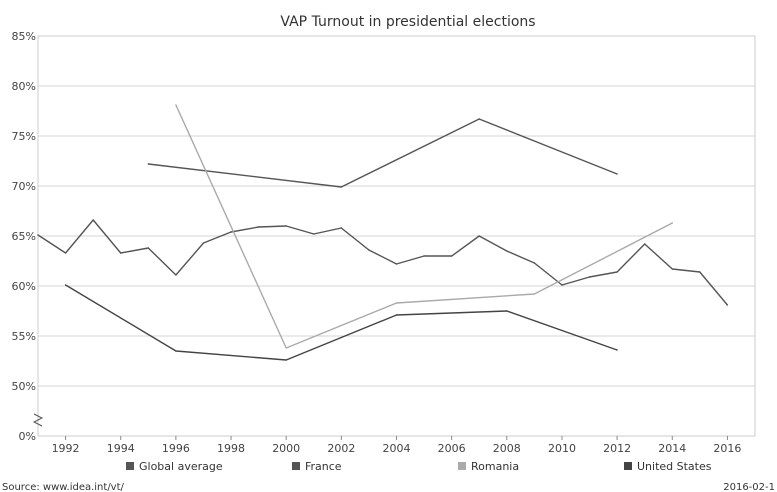 The image size is (777, 492). I want to click on series-line-france, so click(383, 153).